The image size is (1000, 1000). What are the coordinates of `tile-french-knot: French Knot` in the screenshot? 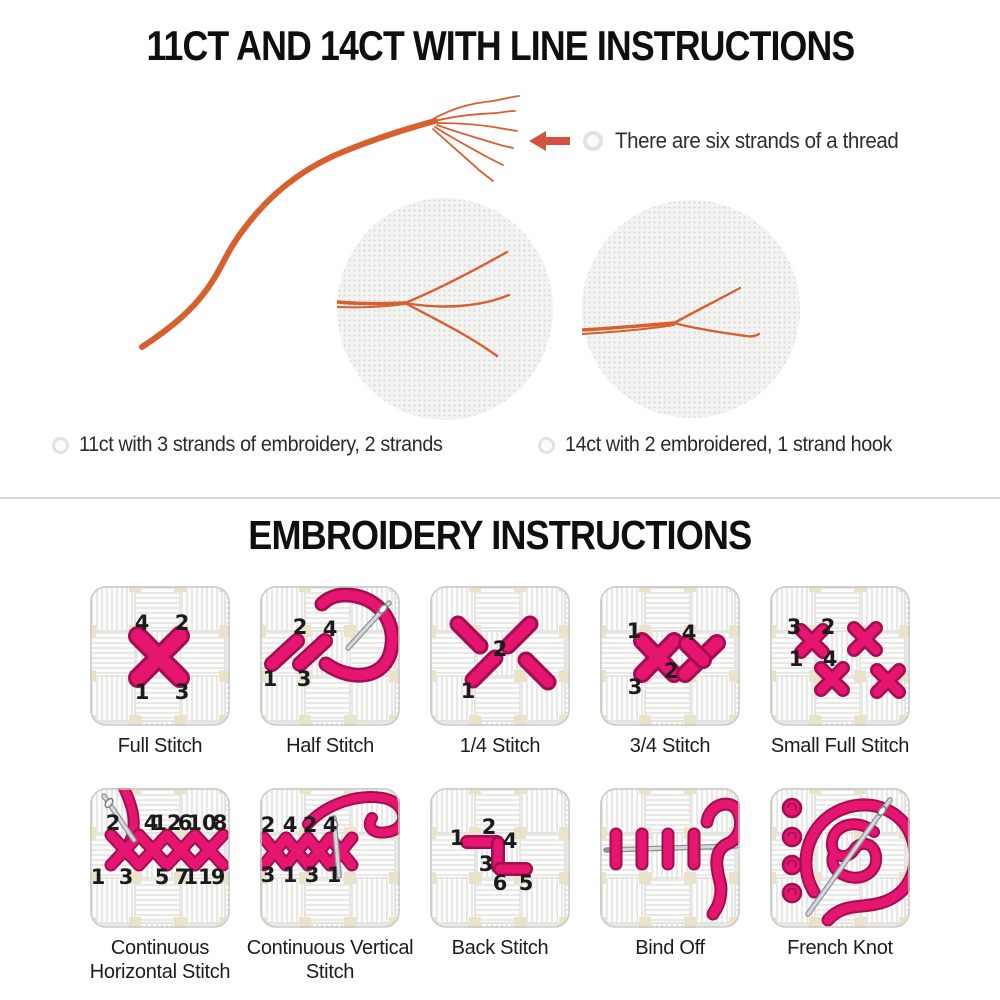 It's located at (840, 886).